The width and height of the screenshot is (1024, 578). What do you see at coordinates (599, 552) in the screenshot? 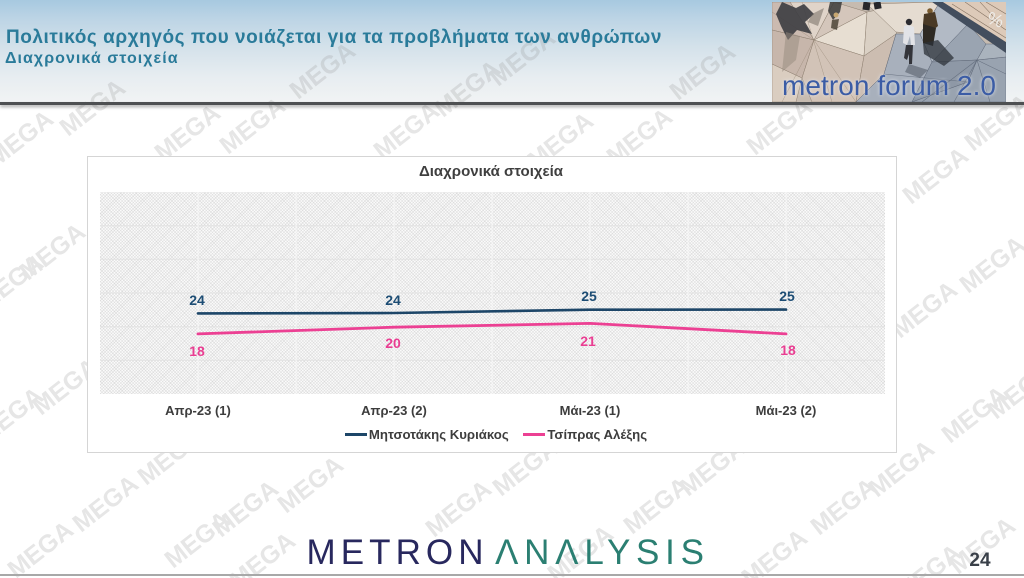
I see `svg-text: ΛNΛLYSIS` at bounding box center [599, 552].